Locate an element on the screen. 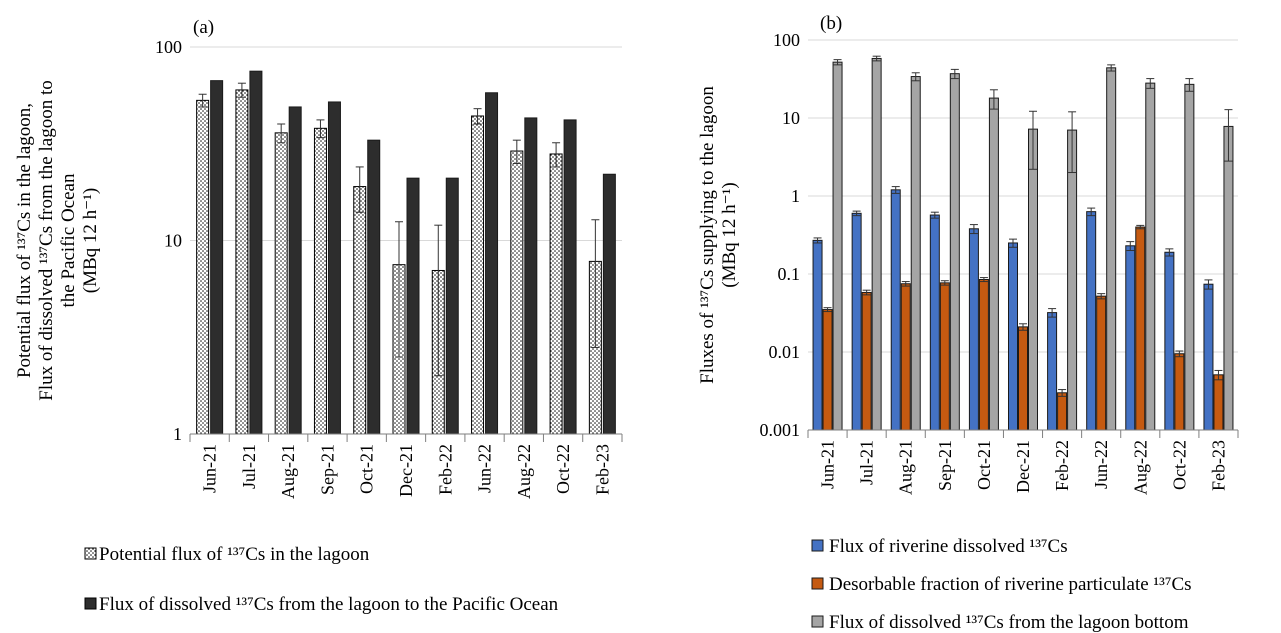 This screenshot has width=1281, height=633. y-tick-label: 0.1 is located at coordinates (789, 274).